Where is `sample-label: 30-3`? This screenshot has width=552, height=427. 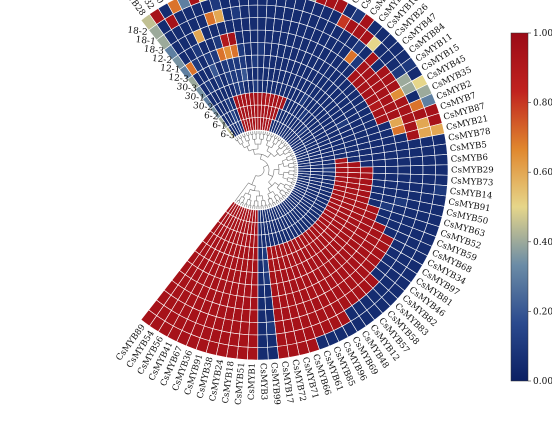
sample-label: 30-3 is located at coordinates (187, 88).